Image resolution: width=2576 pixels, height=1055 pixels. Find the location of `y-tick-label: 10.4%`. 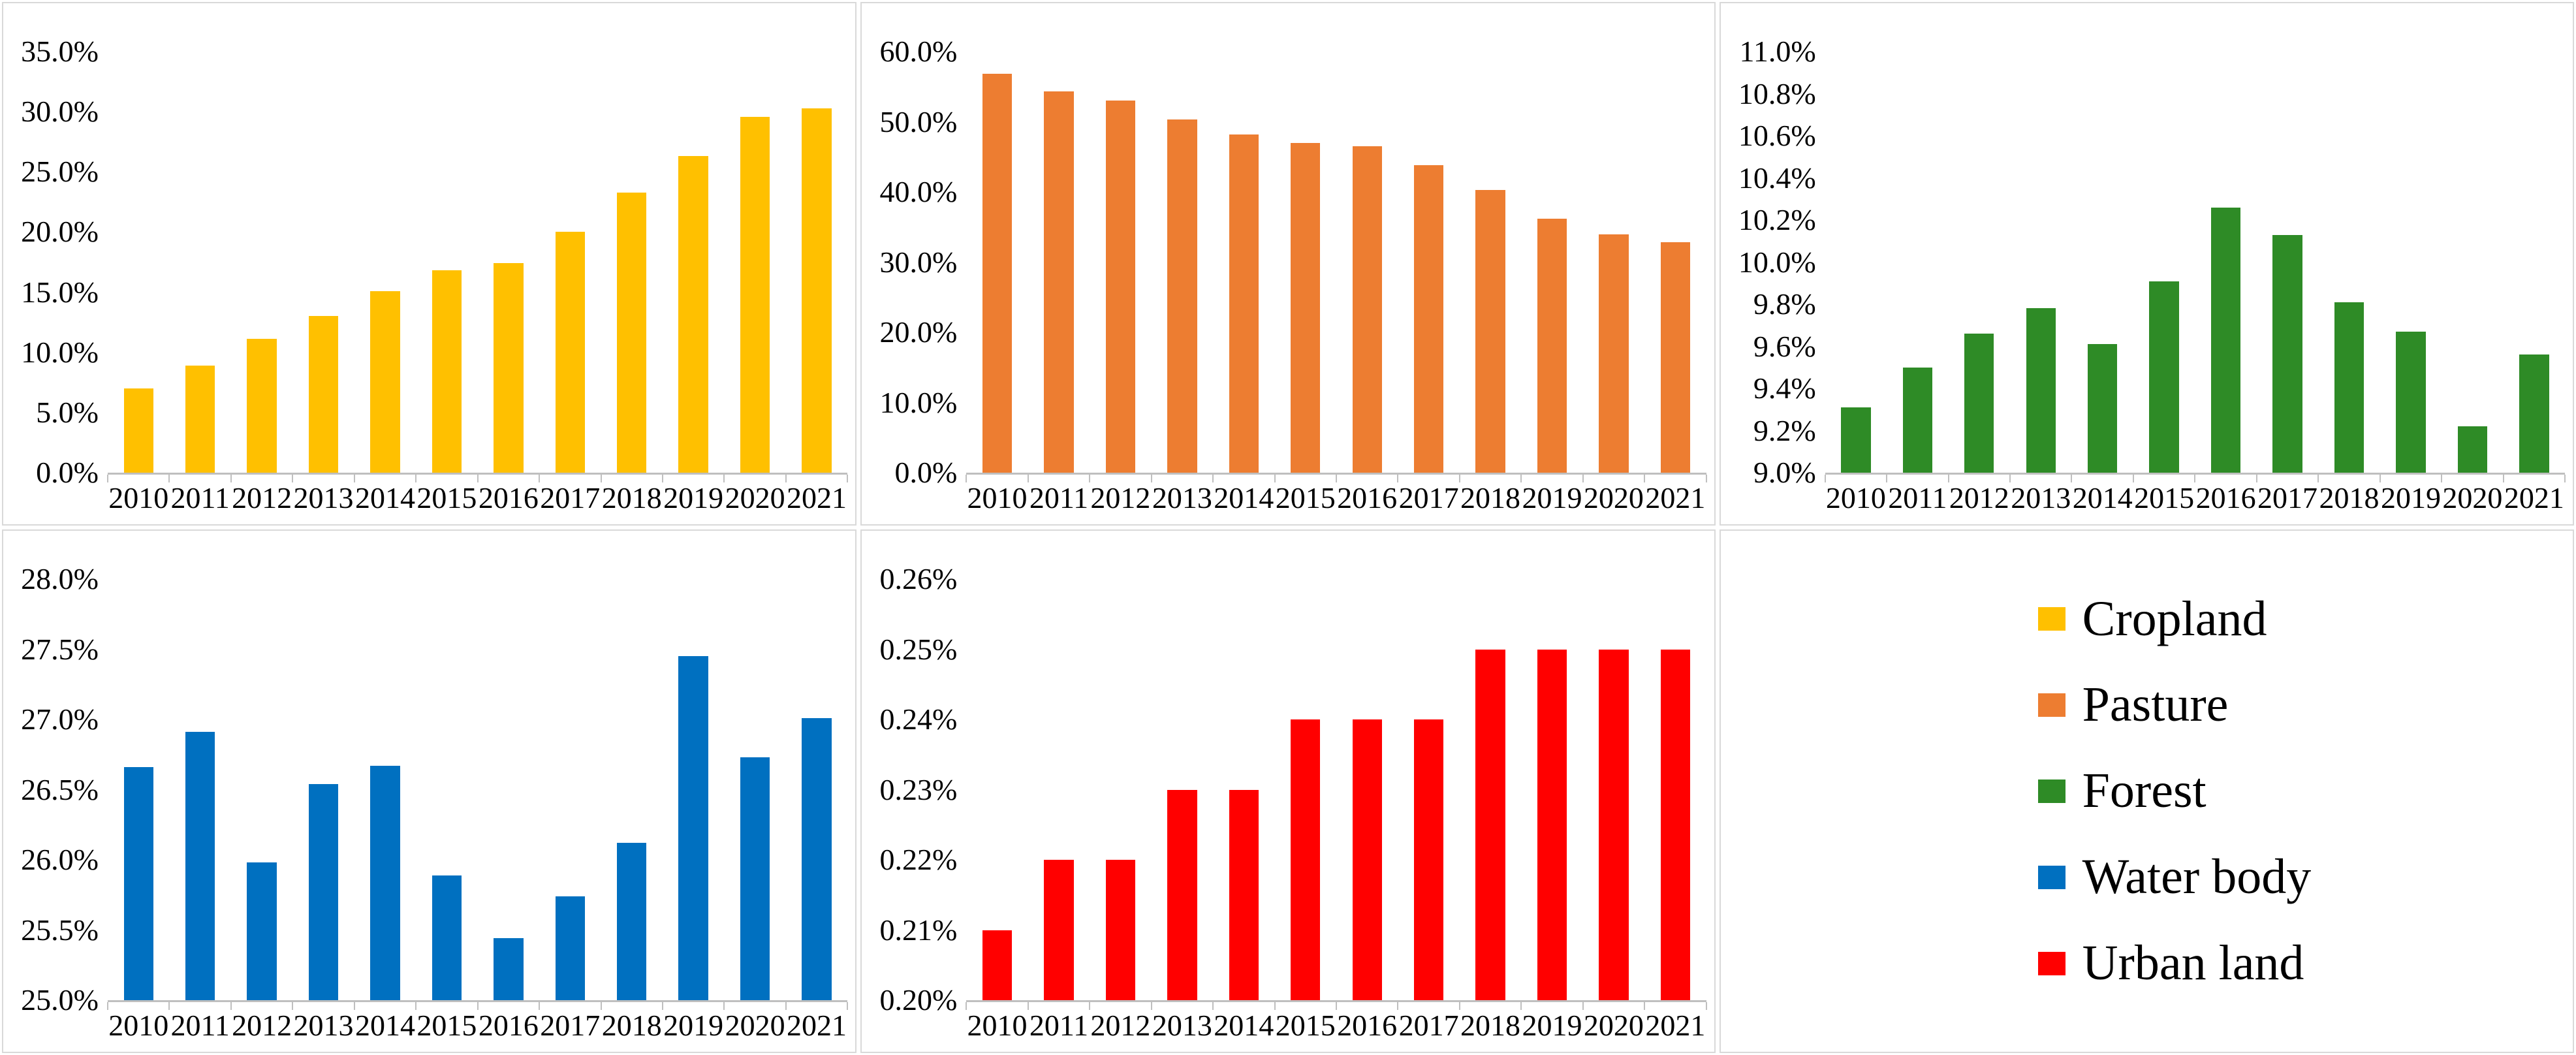

y-tick-label: 10.4% is located at coordinates (1777, 178).